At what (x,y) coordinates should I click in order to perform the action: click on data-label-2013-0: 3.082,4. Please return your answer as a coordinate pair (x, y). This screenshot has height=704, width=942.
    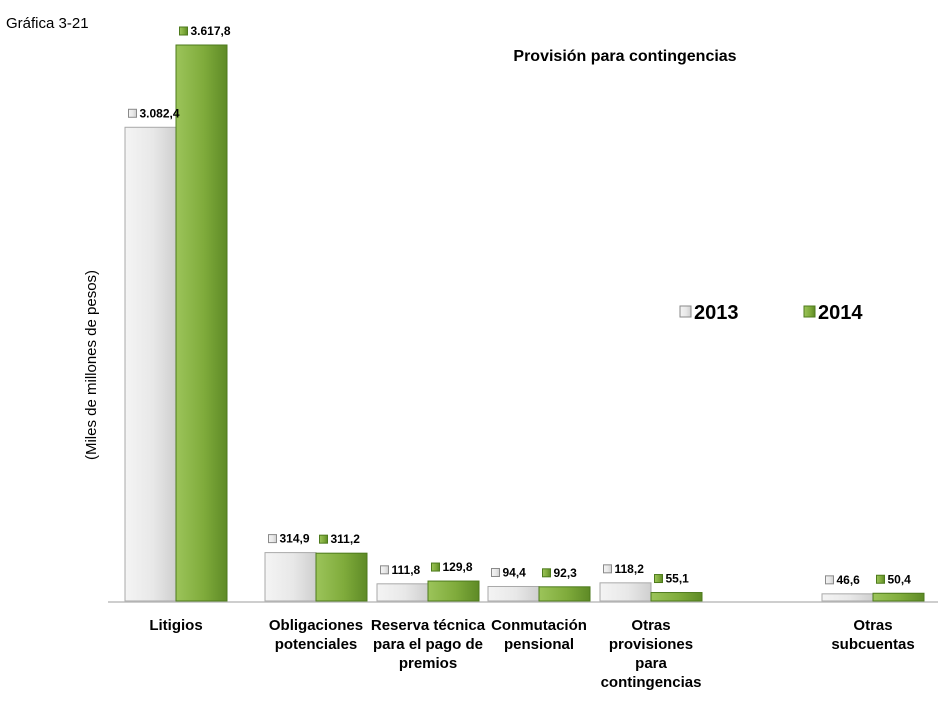
    Looking at the image, I should click on (154, 113).